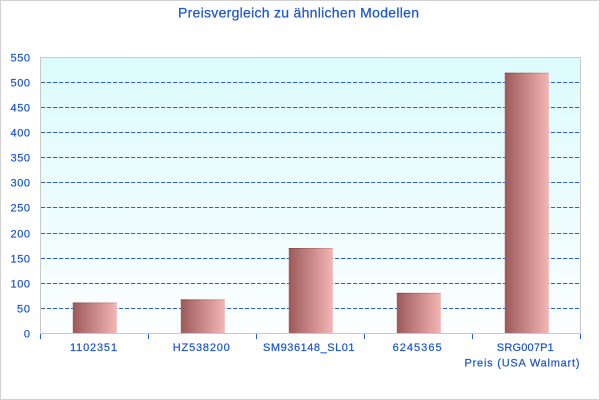 The height and width of the screenshot is (400, 600). What do you see at coordinates (21, 109) in the screenshot?
I see `svg-text: 450` at bounding box center [21, 109].